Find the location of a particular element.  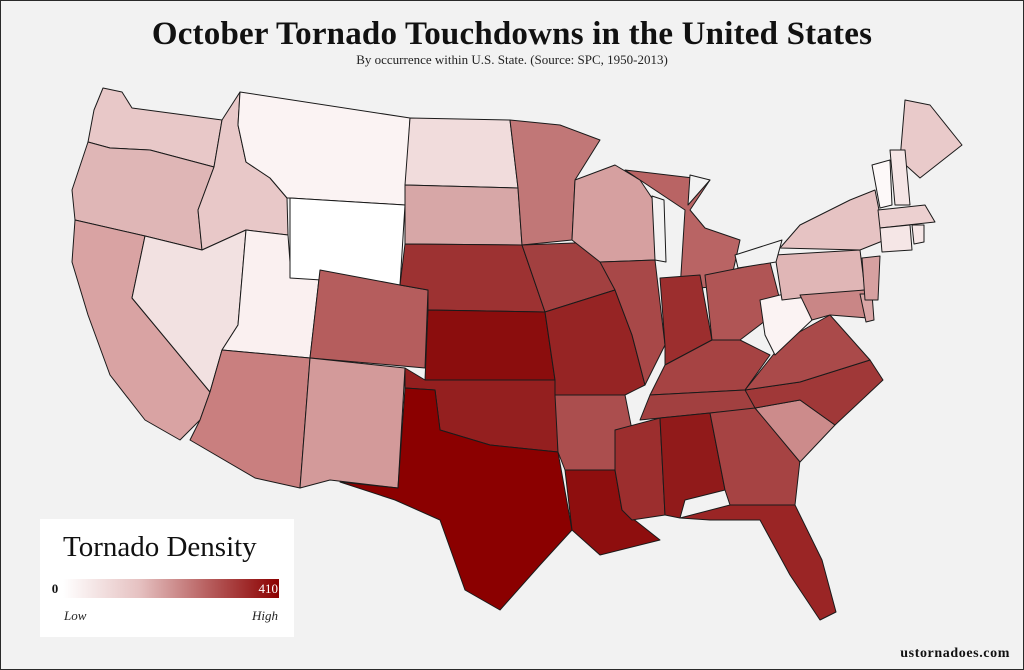

state-ri is located at coordinates (918, 234).